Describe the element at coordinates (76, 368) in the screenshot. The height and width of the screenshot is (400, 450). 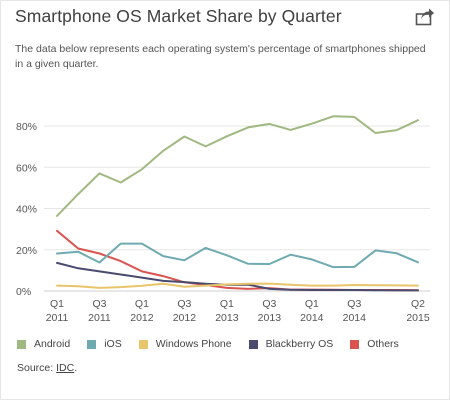
I see `source-suffix: .` at that location.